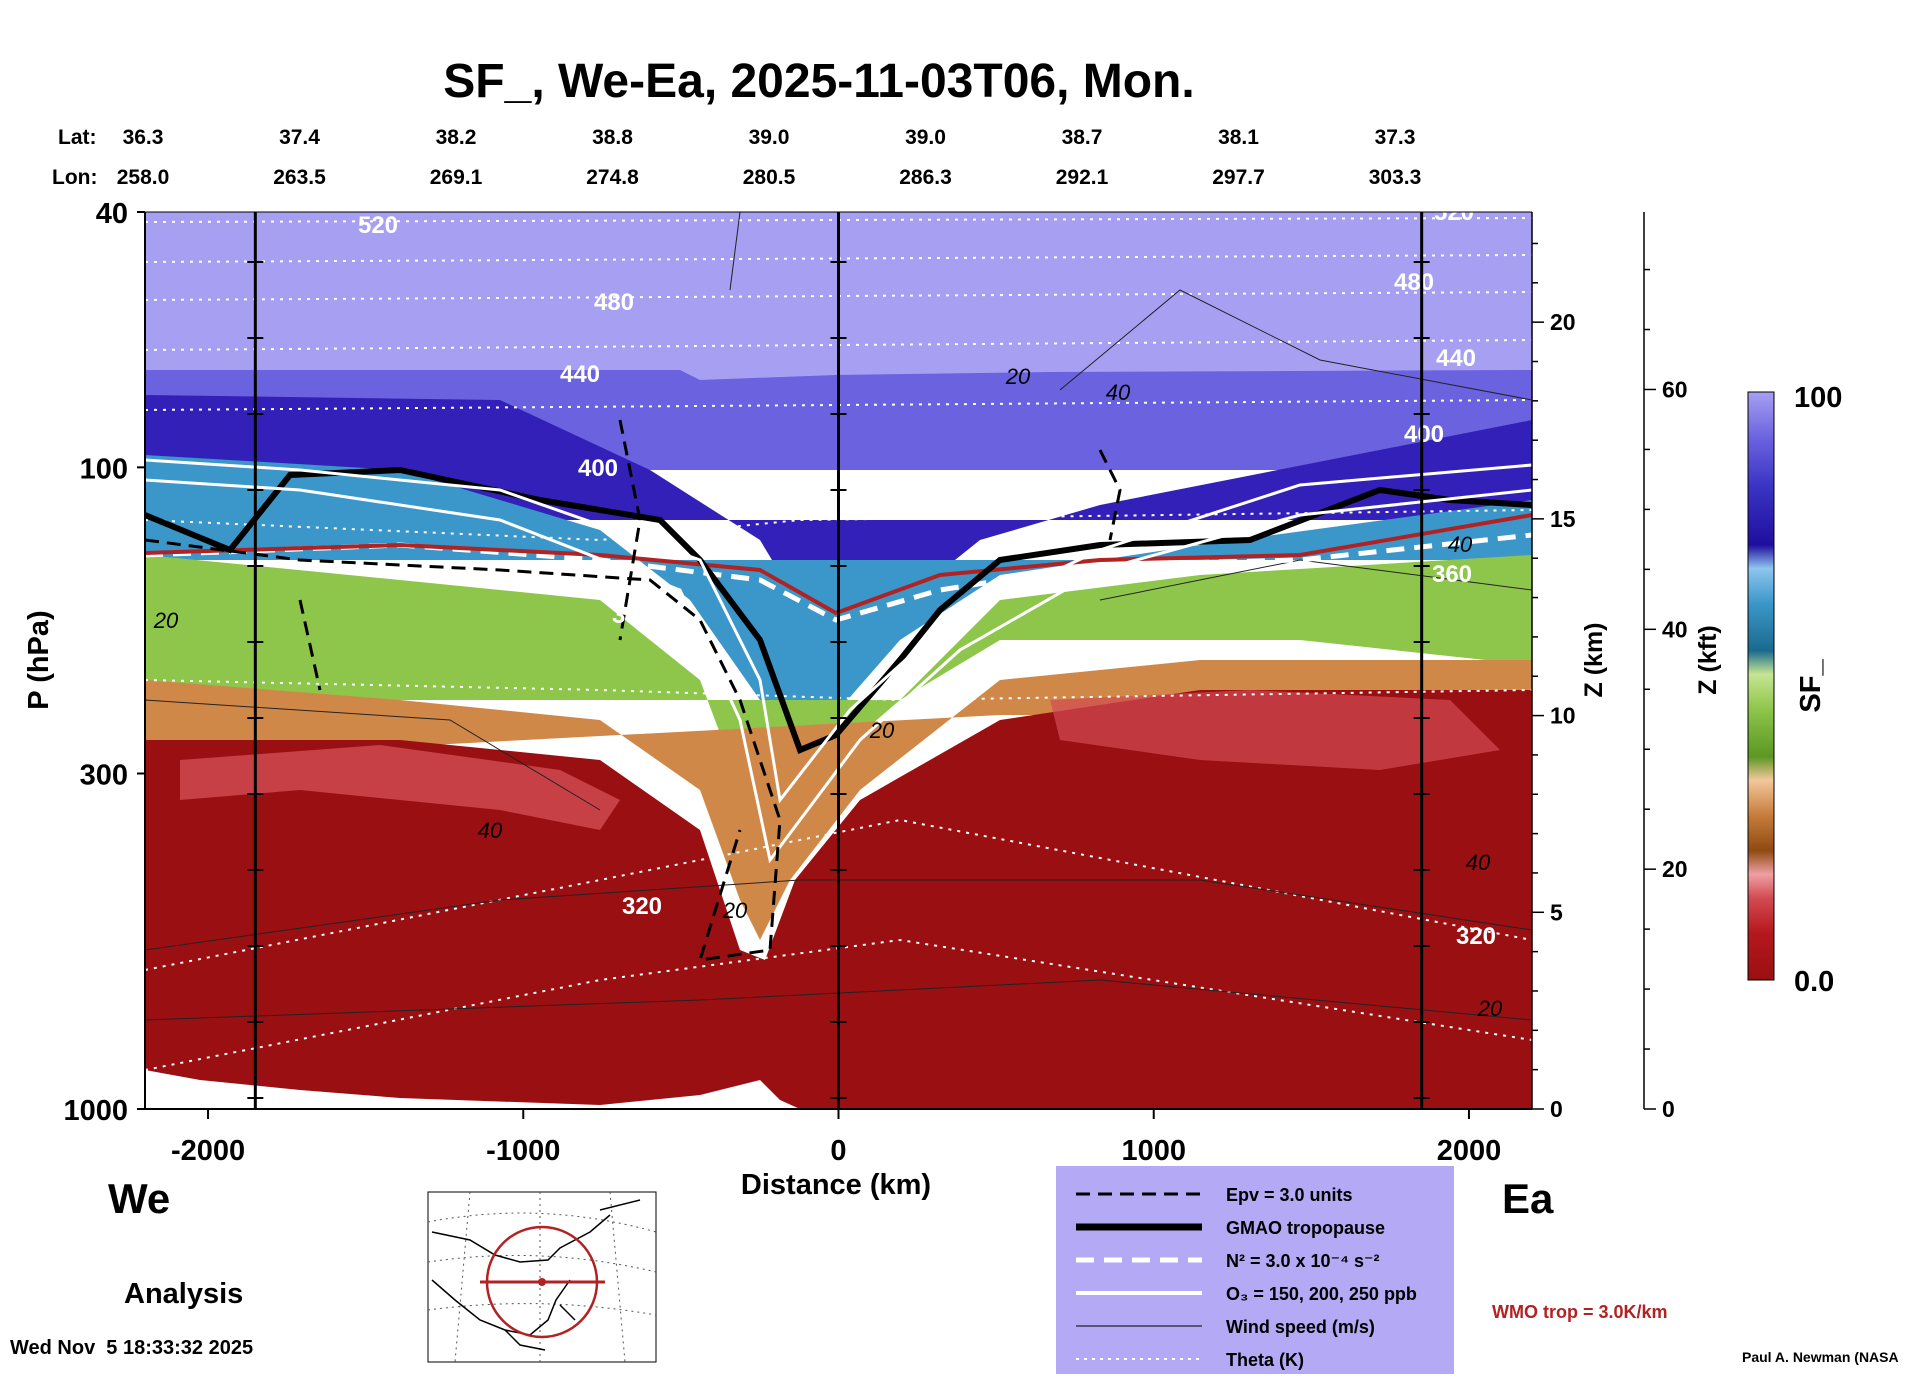 This screenshot has width=1926, height=1394. Describe the element at coordinates (1275, 730) in the screenshot. I see `field-pink-patch-east` at that location.